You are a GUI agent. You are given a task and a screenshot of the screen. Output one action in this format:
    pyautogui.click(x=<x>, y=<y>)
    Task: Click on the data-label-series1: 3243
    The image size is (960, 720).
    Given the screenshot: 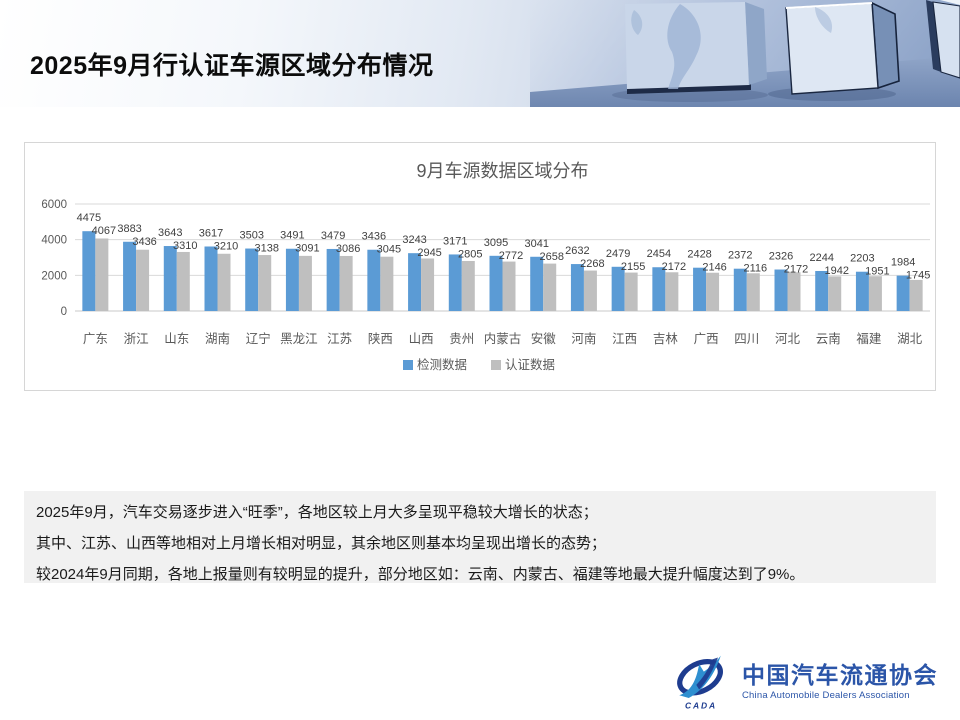 What is the action you would take?
    pyautogui.click(x=414, y=240)
    